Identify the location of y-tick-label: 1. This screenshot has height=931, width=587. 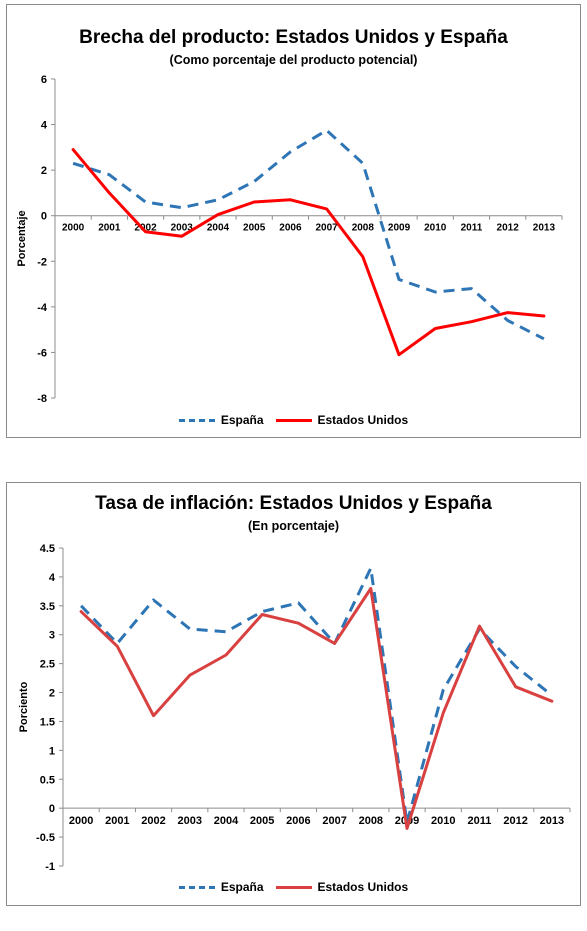
(52, 751).